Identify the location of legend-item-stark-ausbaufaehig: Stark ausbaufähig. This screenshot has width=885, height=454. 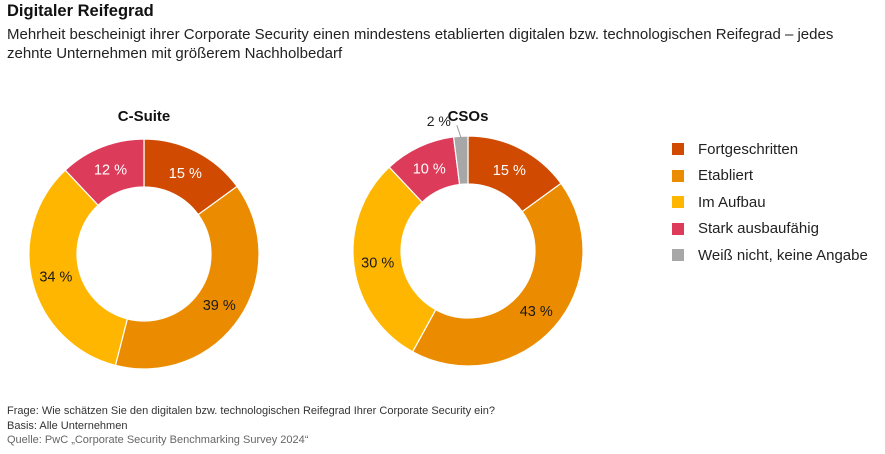
(770, 229).